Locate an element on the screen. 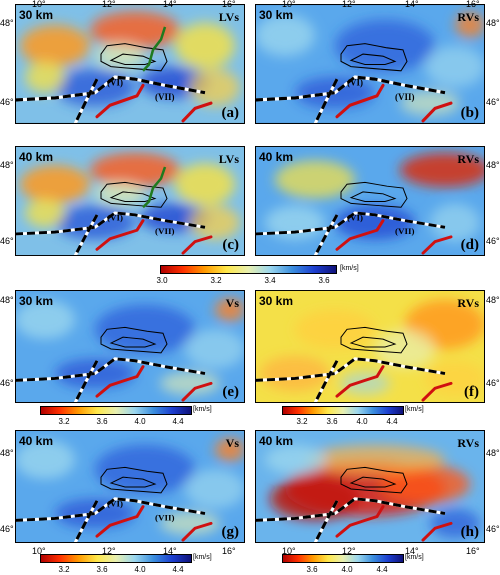 The image size is (500, 575). lon-tick: 12° is located at coordinates (349, 4).